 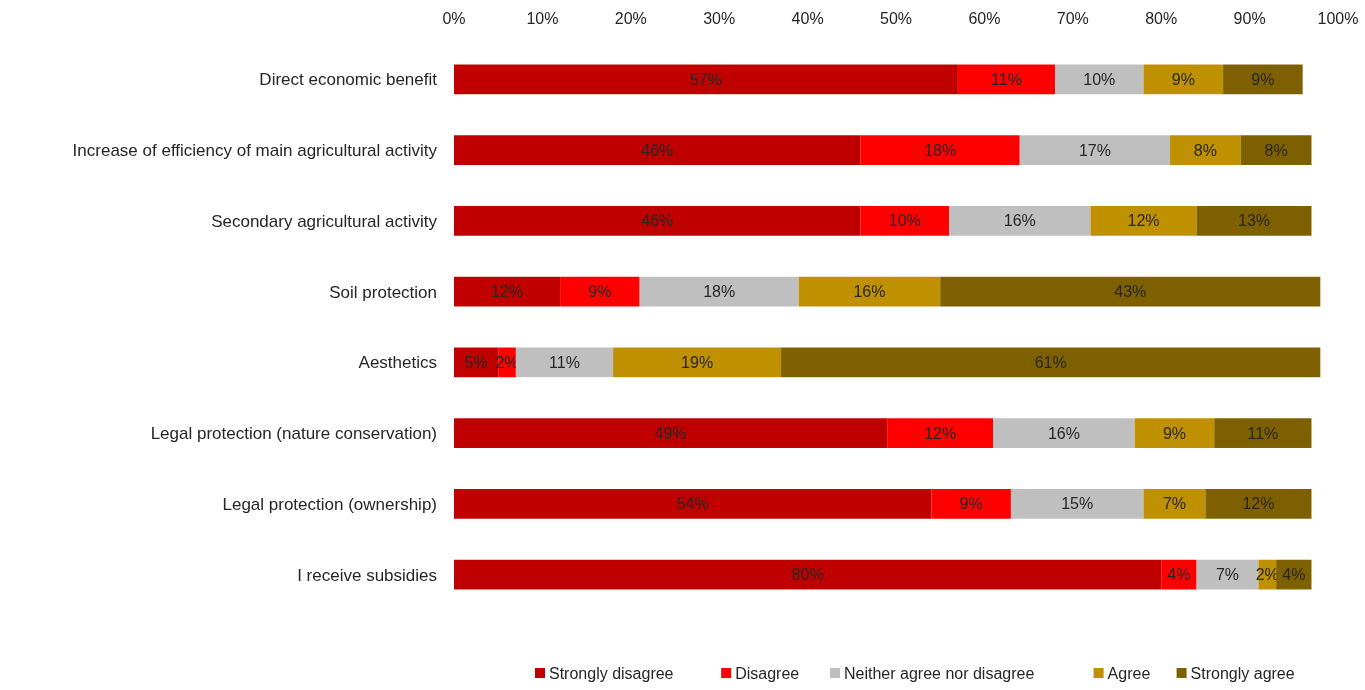 I want to click on data-label: 43%, so click(x=1130, y=292).